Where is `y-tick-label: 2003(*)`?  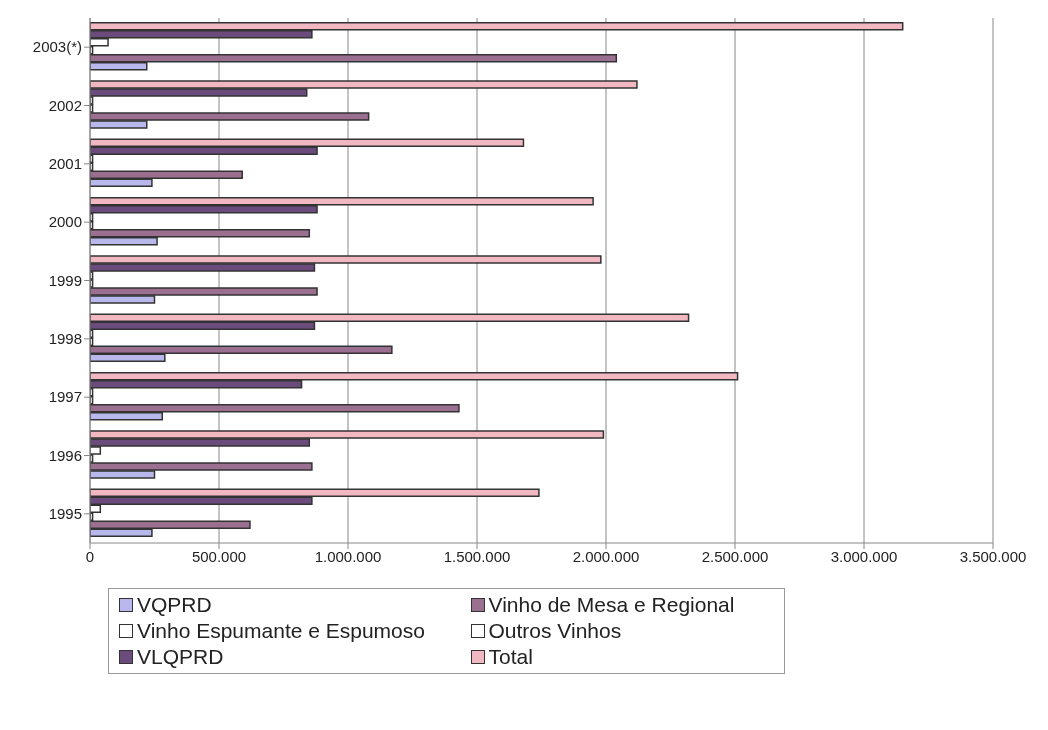
y-tick-label: 2003(*) is located at coordinates (57, 47).